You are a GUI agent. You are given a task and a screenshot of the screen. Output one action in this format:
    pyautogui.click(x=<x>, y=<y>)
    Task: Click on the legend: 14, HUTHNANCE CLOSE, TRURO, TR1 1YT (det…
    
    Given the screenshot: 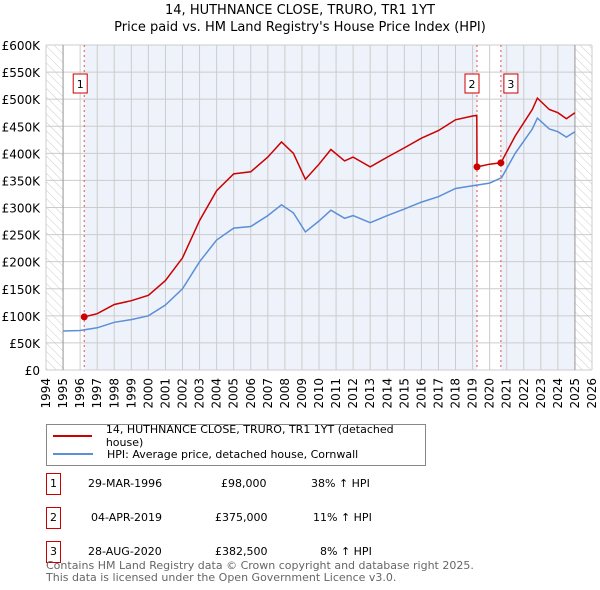 What is the action you would take?
    pyautogui.click(x=236, y=444)
    